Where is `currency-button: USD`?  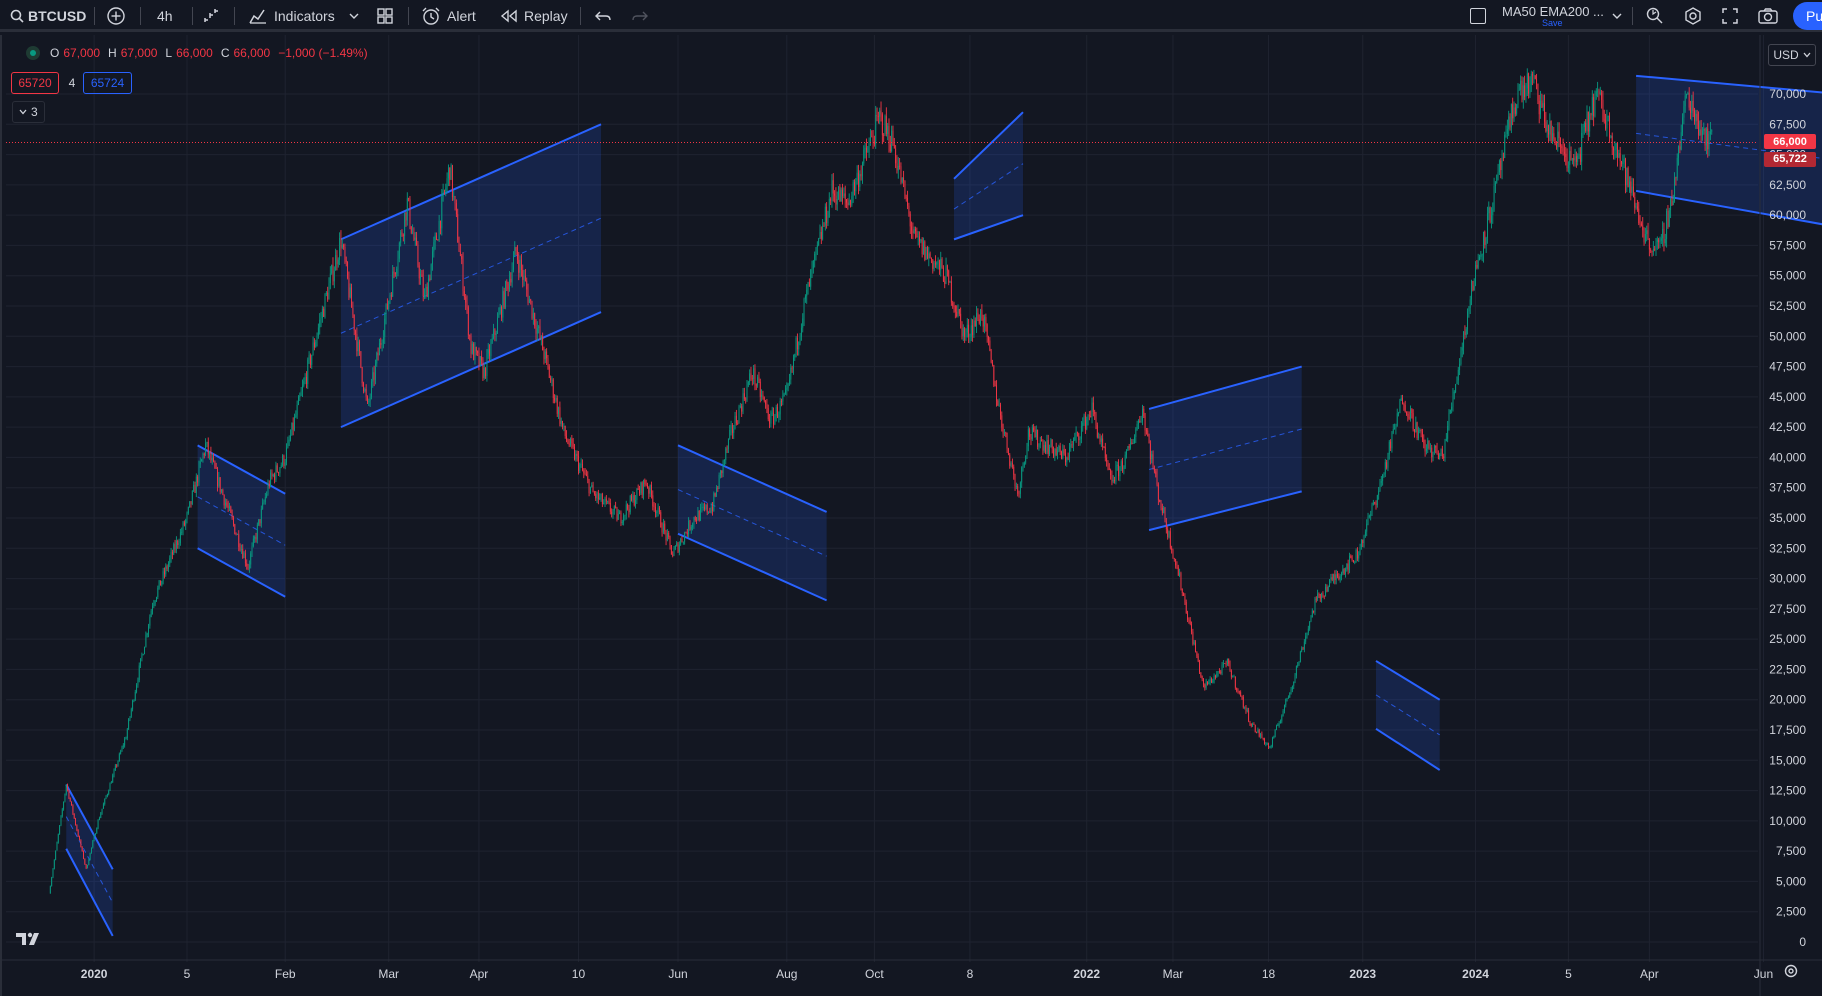
currency-button: USD is located at coordinates (1792, 55).